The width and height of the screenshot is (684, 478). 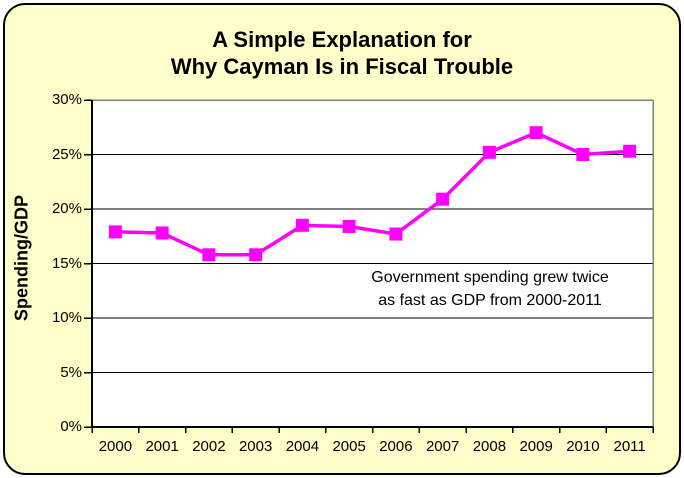 What do you see at coordinates (490, 300) in the screenshot?
I see `chart-annotation-line2: as fast as GDP from 2000-2011` at bounding box center [490, 300].